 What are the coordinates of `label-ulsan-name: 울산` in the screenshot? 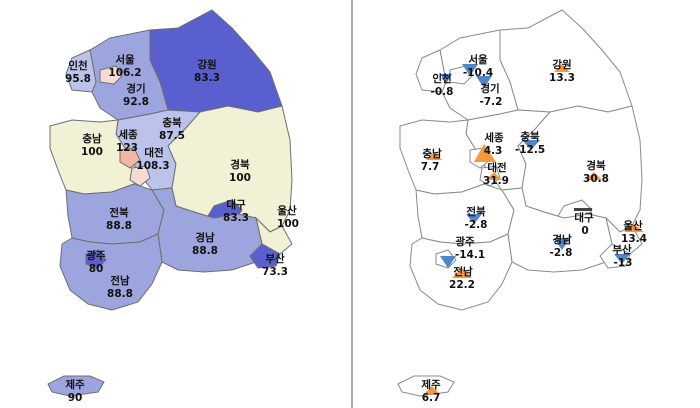 It's located at (287, 210).